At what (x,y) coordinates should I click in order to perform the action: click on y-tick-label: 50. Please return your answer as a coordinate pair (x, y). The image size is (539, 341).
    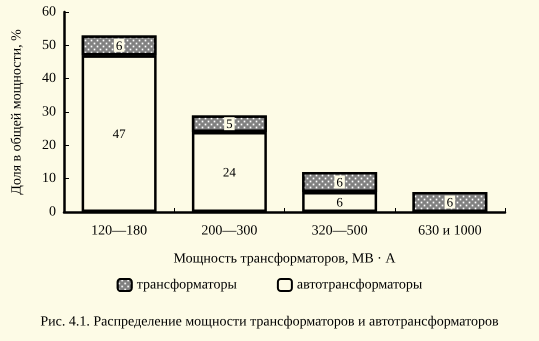
    Looking at the image, I should click on (49, 45).